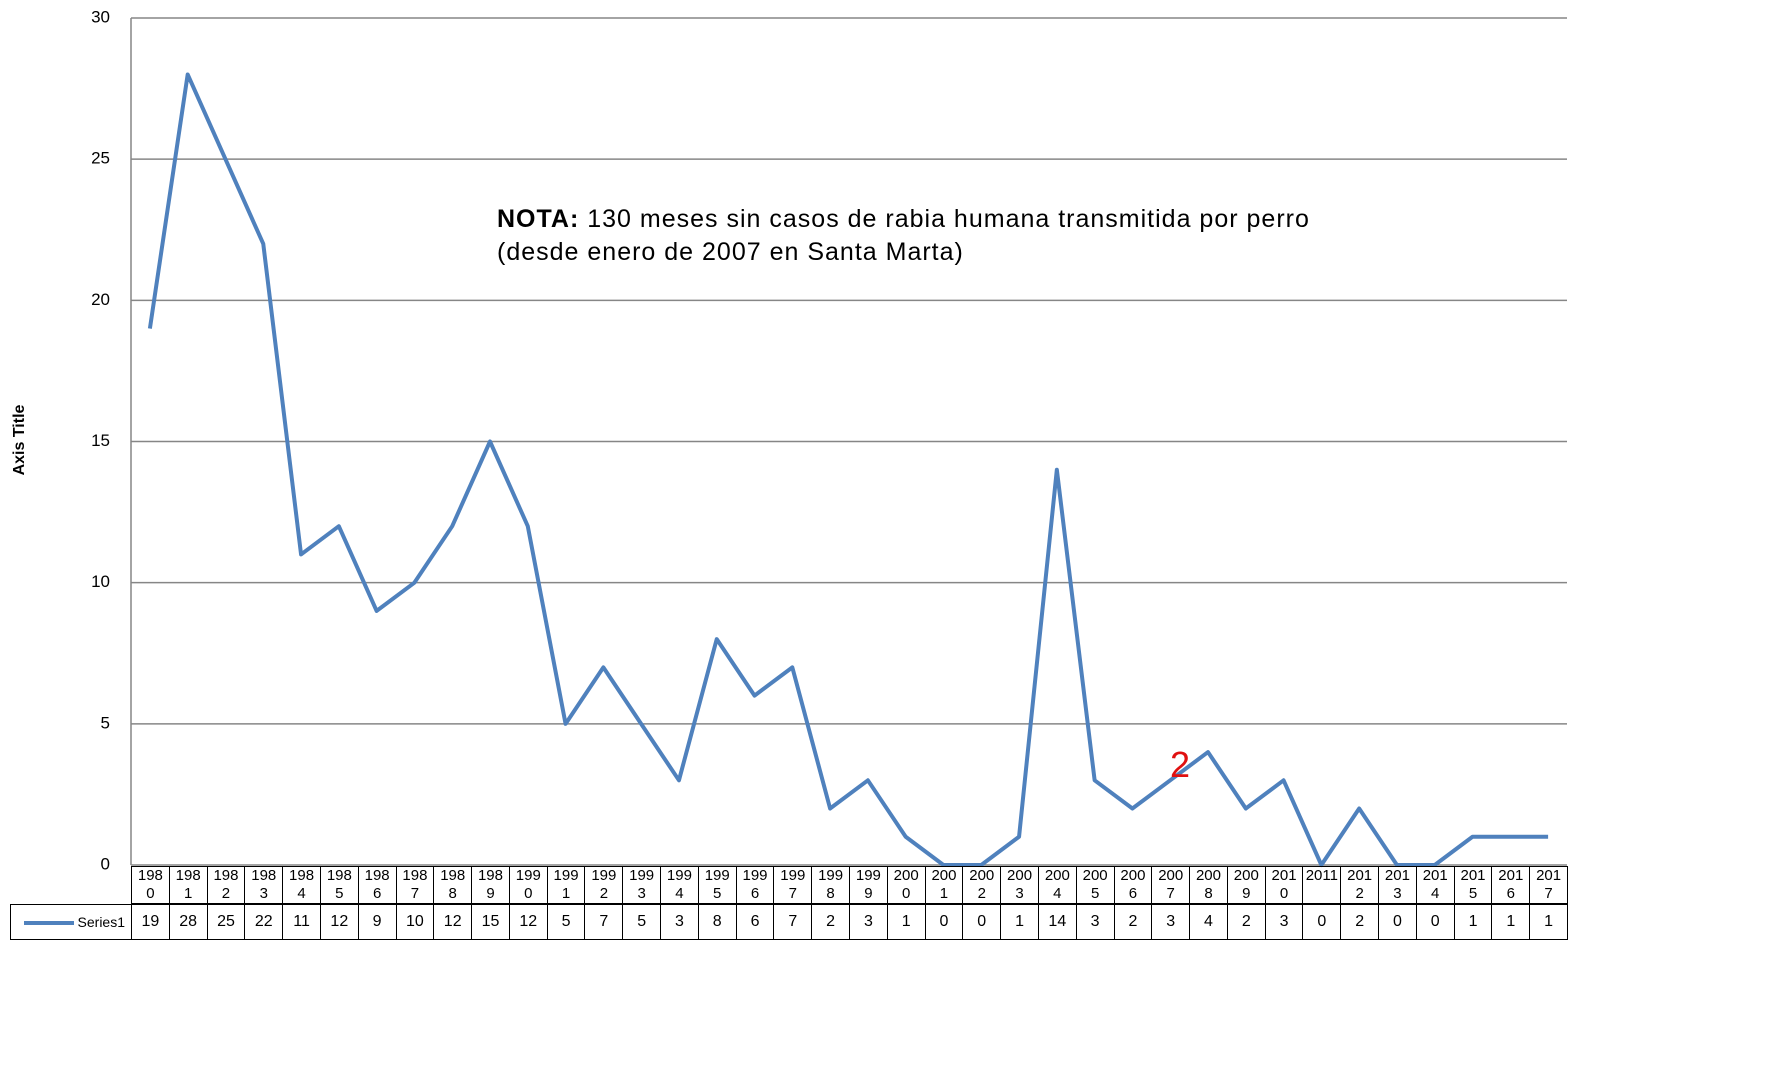  I want to click on x-tick-label: 1996, so click(755, 885).